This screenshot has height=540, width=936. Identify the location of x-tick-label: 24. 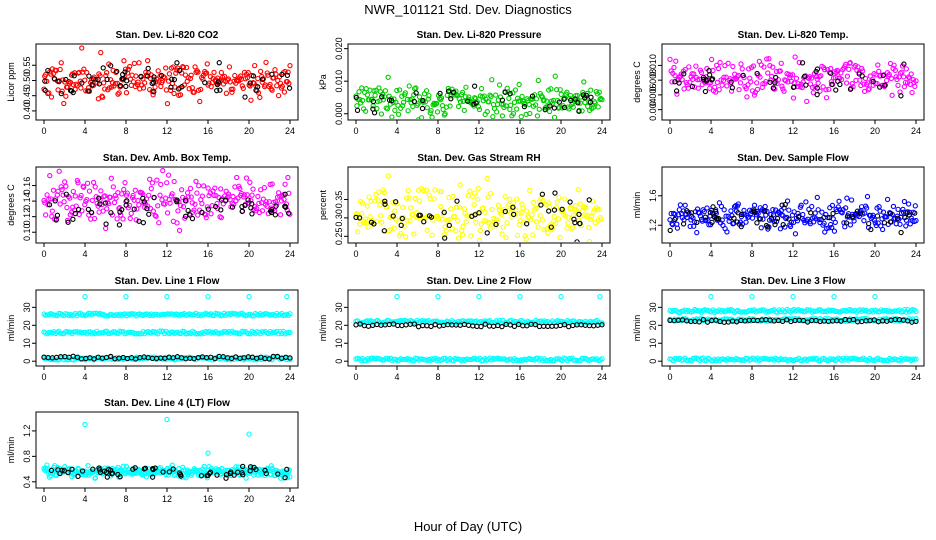
(916, 377).